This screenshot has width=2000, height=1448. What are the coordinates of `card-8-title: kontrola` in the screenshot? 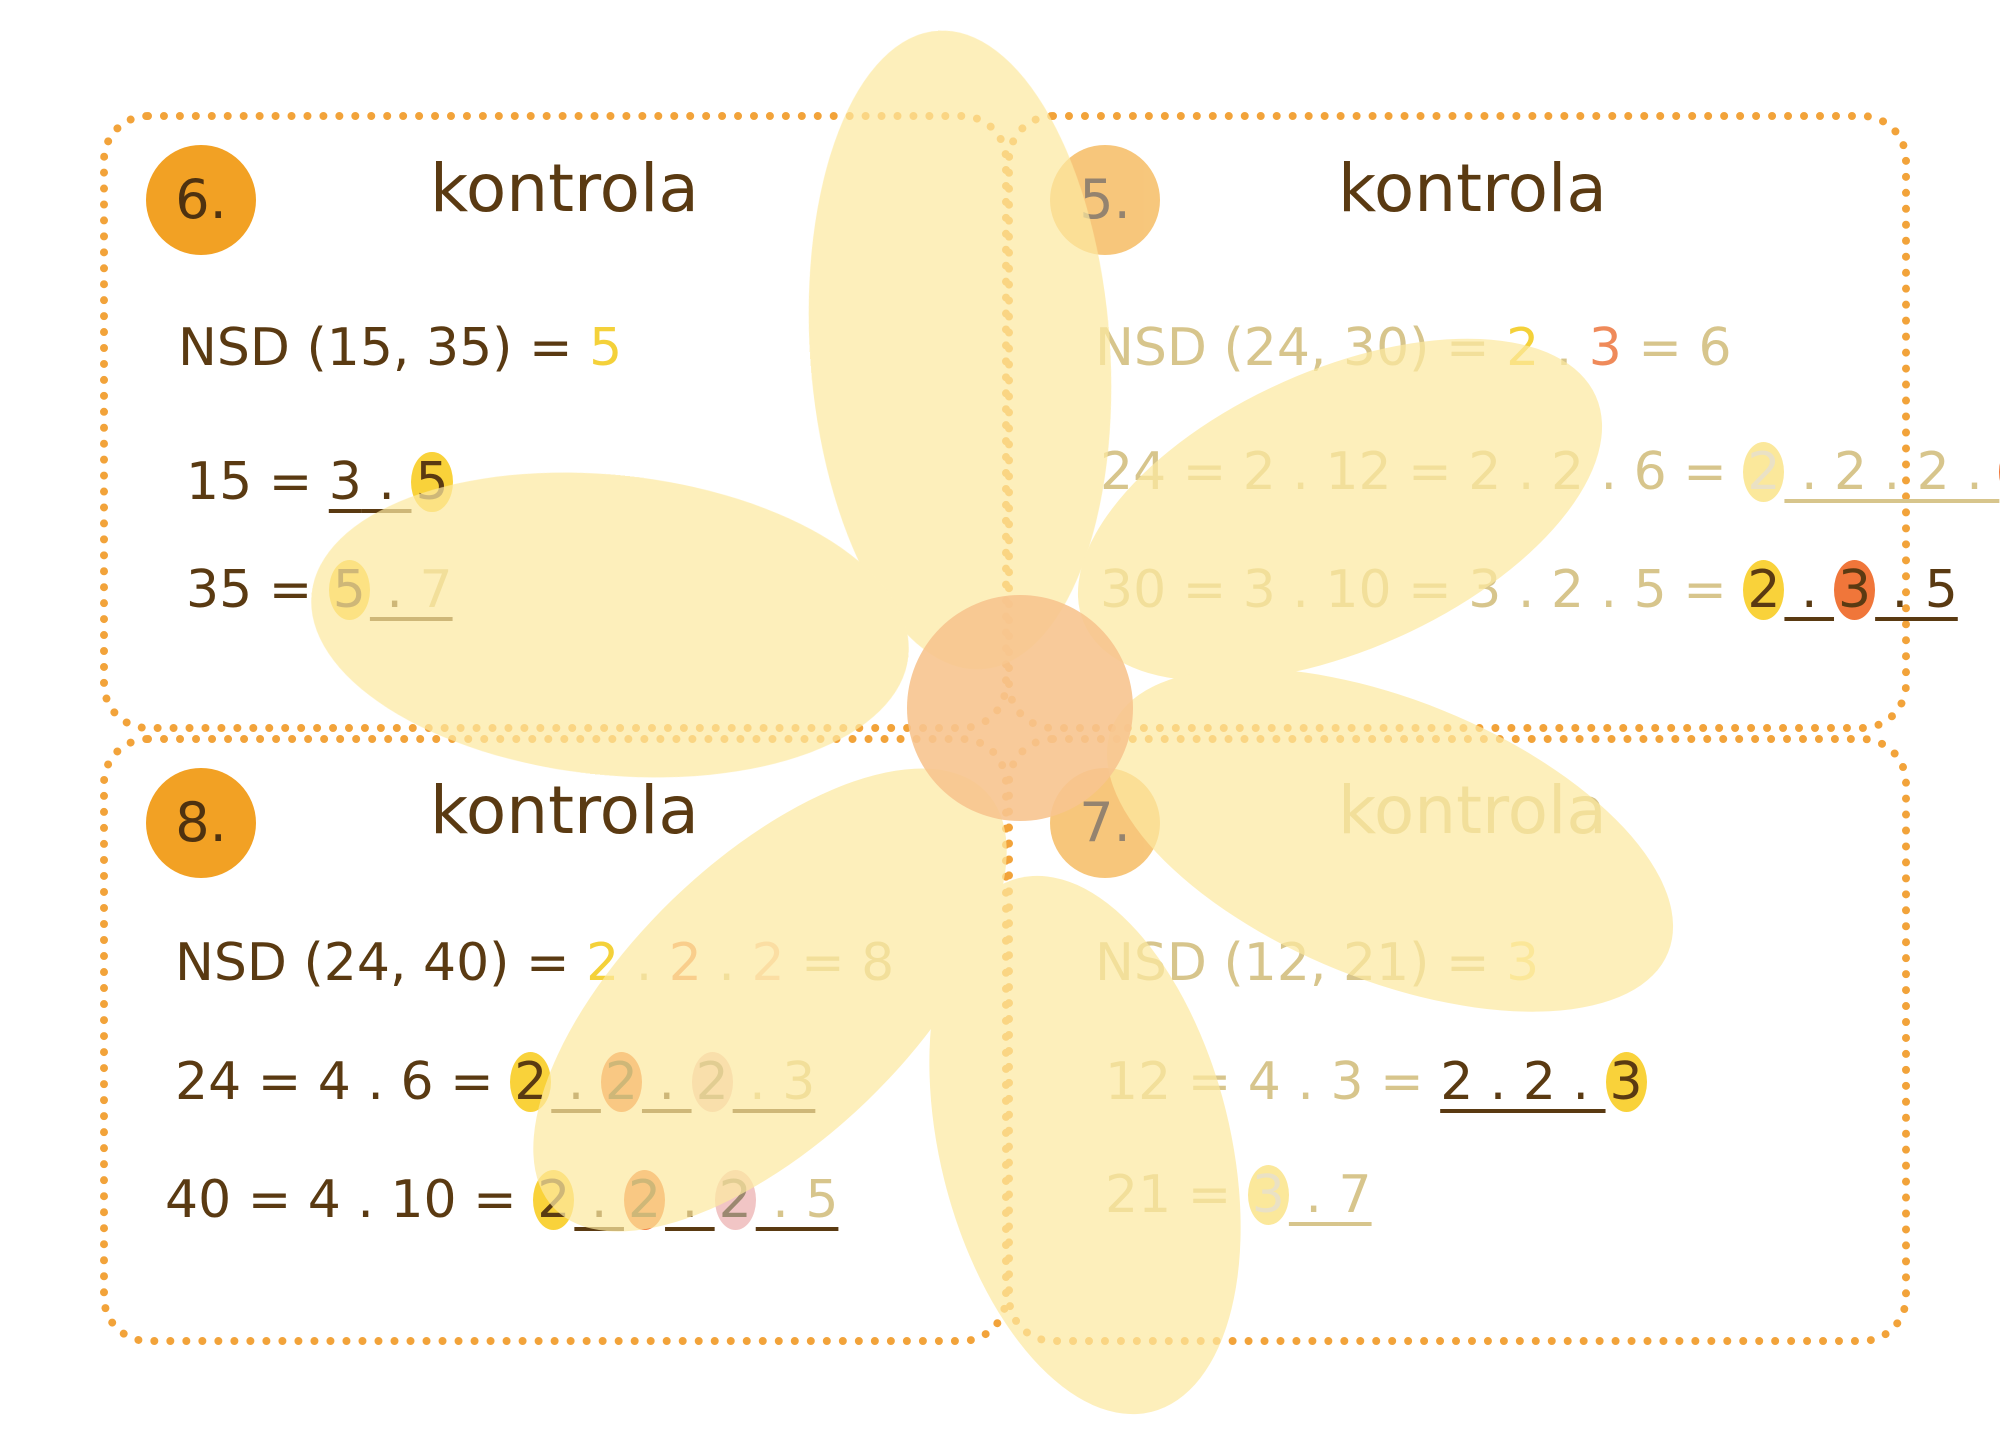 It's located at (564, 810).